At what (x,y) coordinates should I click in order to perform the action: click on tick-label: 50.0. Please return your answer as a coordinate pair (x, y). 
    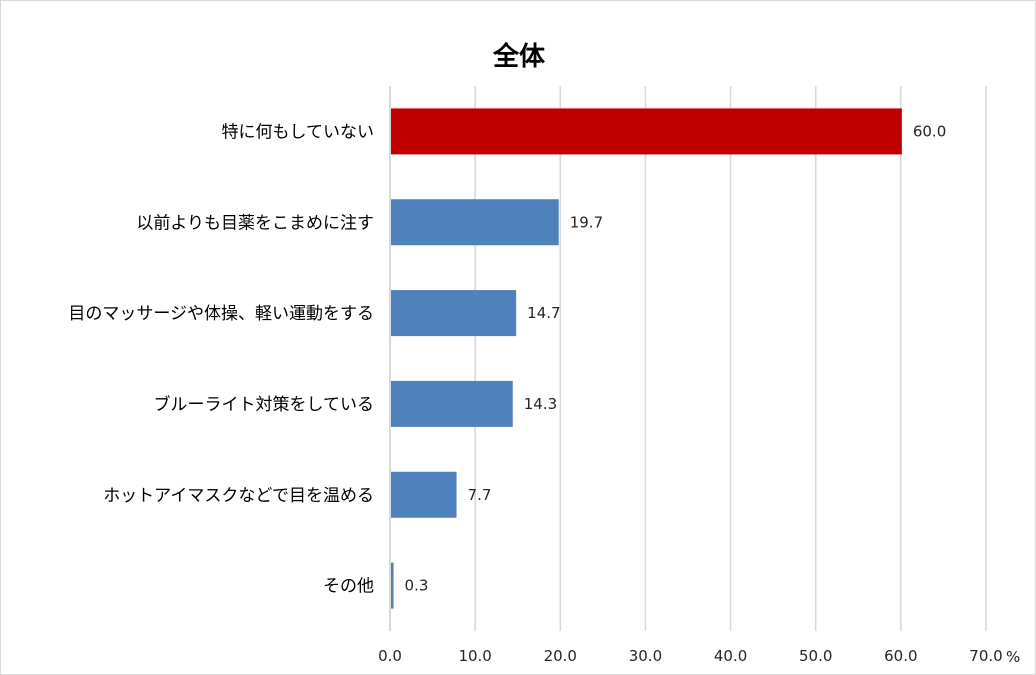
    Looking at the image, I should click on (815, 656).